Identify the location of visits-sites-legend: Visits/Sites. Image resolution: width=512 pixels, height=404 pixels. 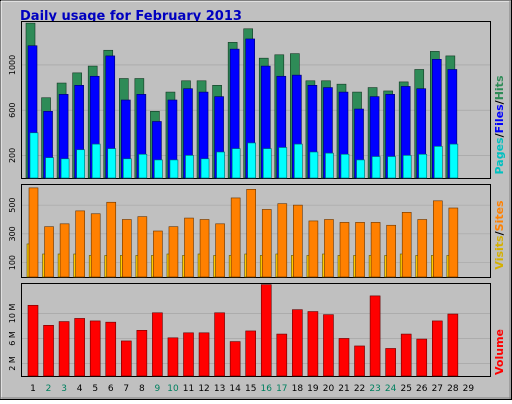
(499, 235).